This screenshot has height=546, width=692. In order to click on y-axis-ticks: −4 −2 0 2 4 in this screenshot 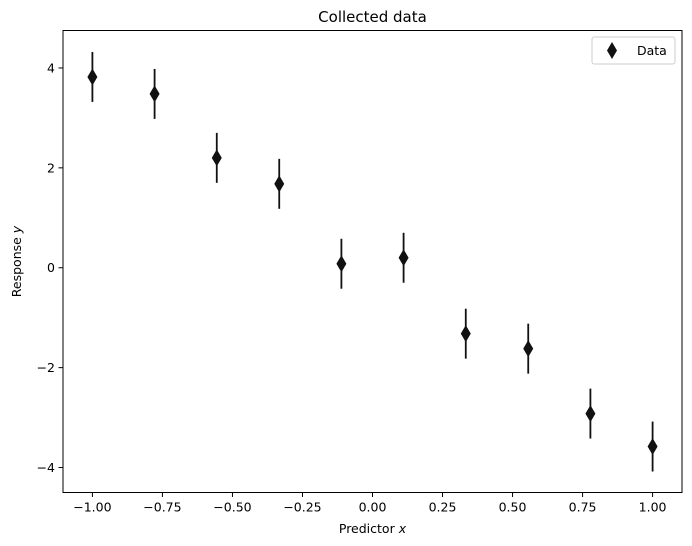, I will do `click(50, 267)`.